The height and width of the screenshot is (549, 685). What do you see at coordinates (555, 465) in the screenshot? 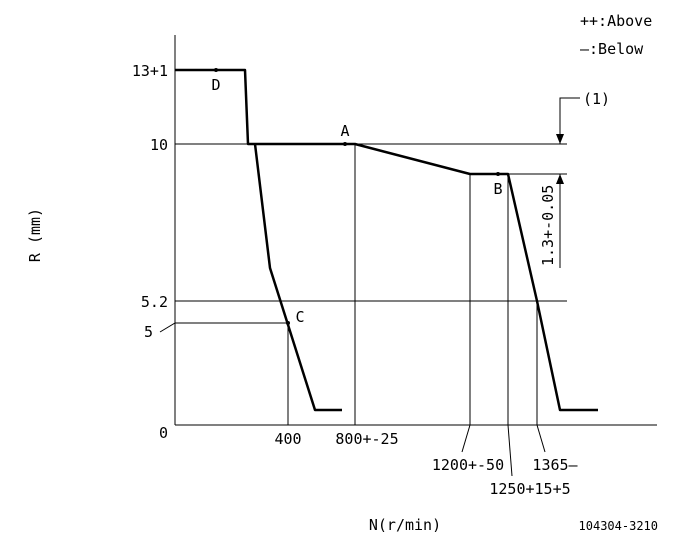
I see `x-tick-label: 1365—` at bounding box center [555, 465].